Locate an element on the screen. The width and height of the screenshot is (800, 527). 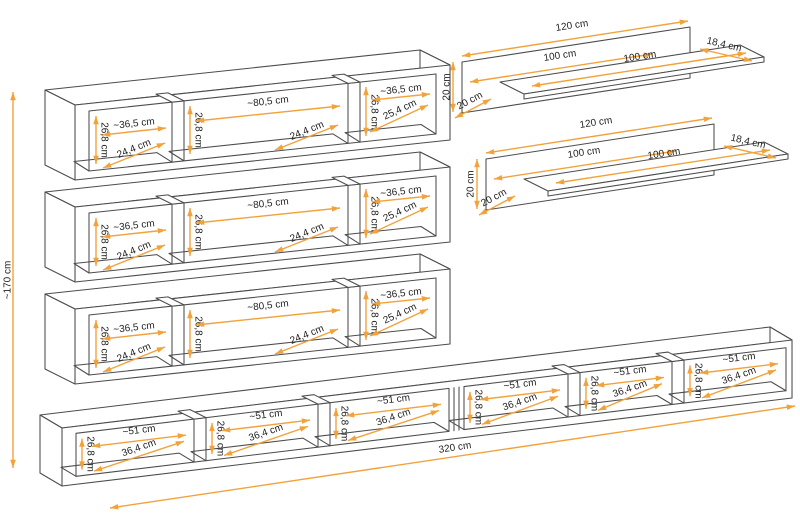
dimension-label: 320 cm is located at coordinates (455, 448).